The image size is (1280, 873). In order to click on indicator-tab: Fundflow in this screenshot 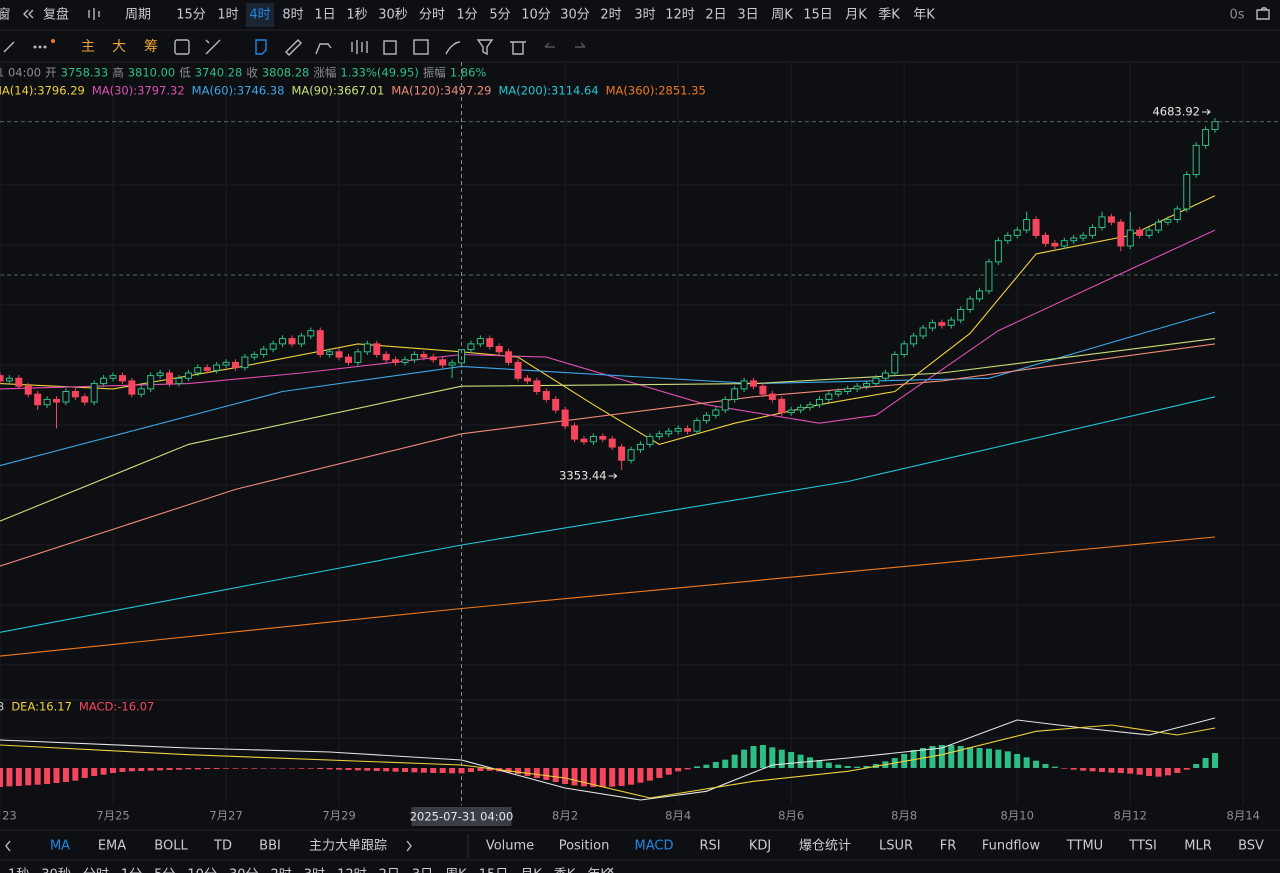, I will do `click(1011, 846)`.